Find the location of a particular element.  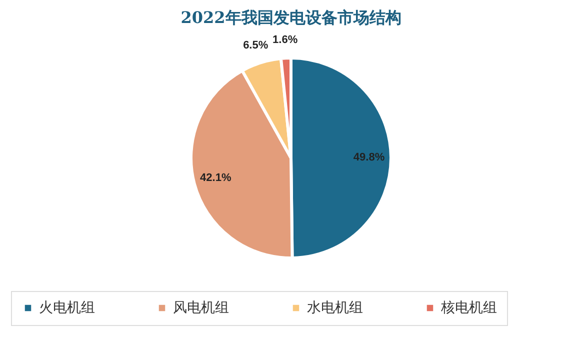

data-label: 6.5% is located at coordinates (255, 45).